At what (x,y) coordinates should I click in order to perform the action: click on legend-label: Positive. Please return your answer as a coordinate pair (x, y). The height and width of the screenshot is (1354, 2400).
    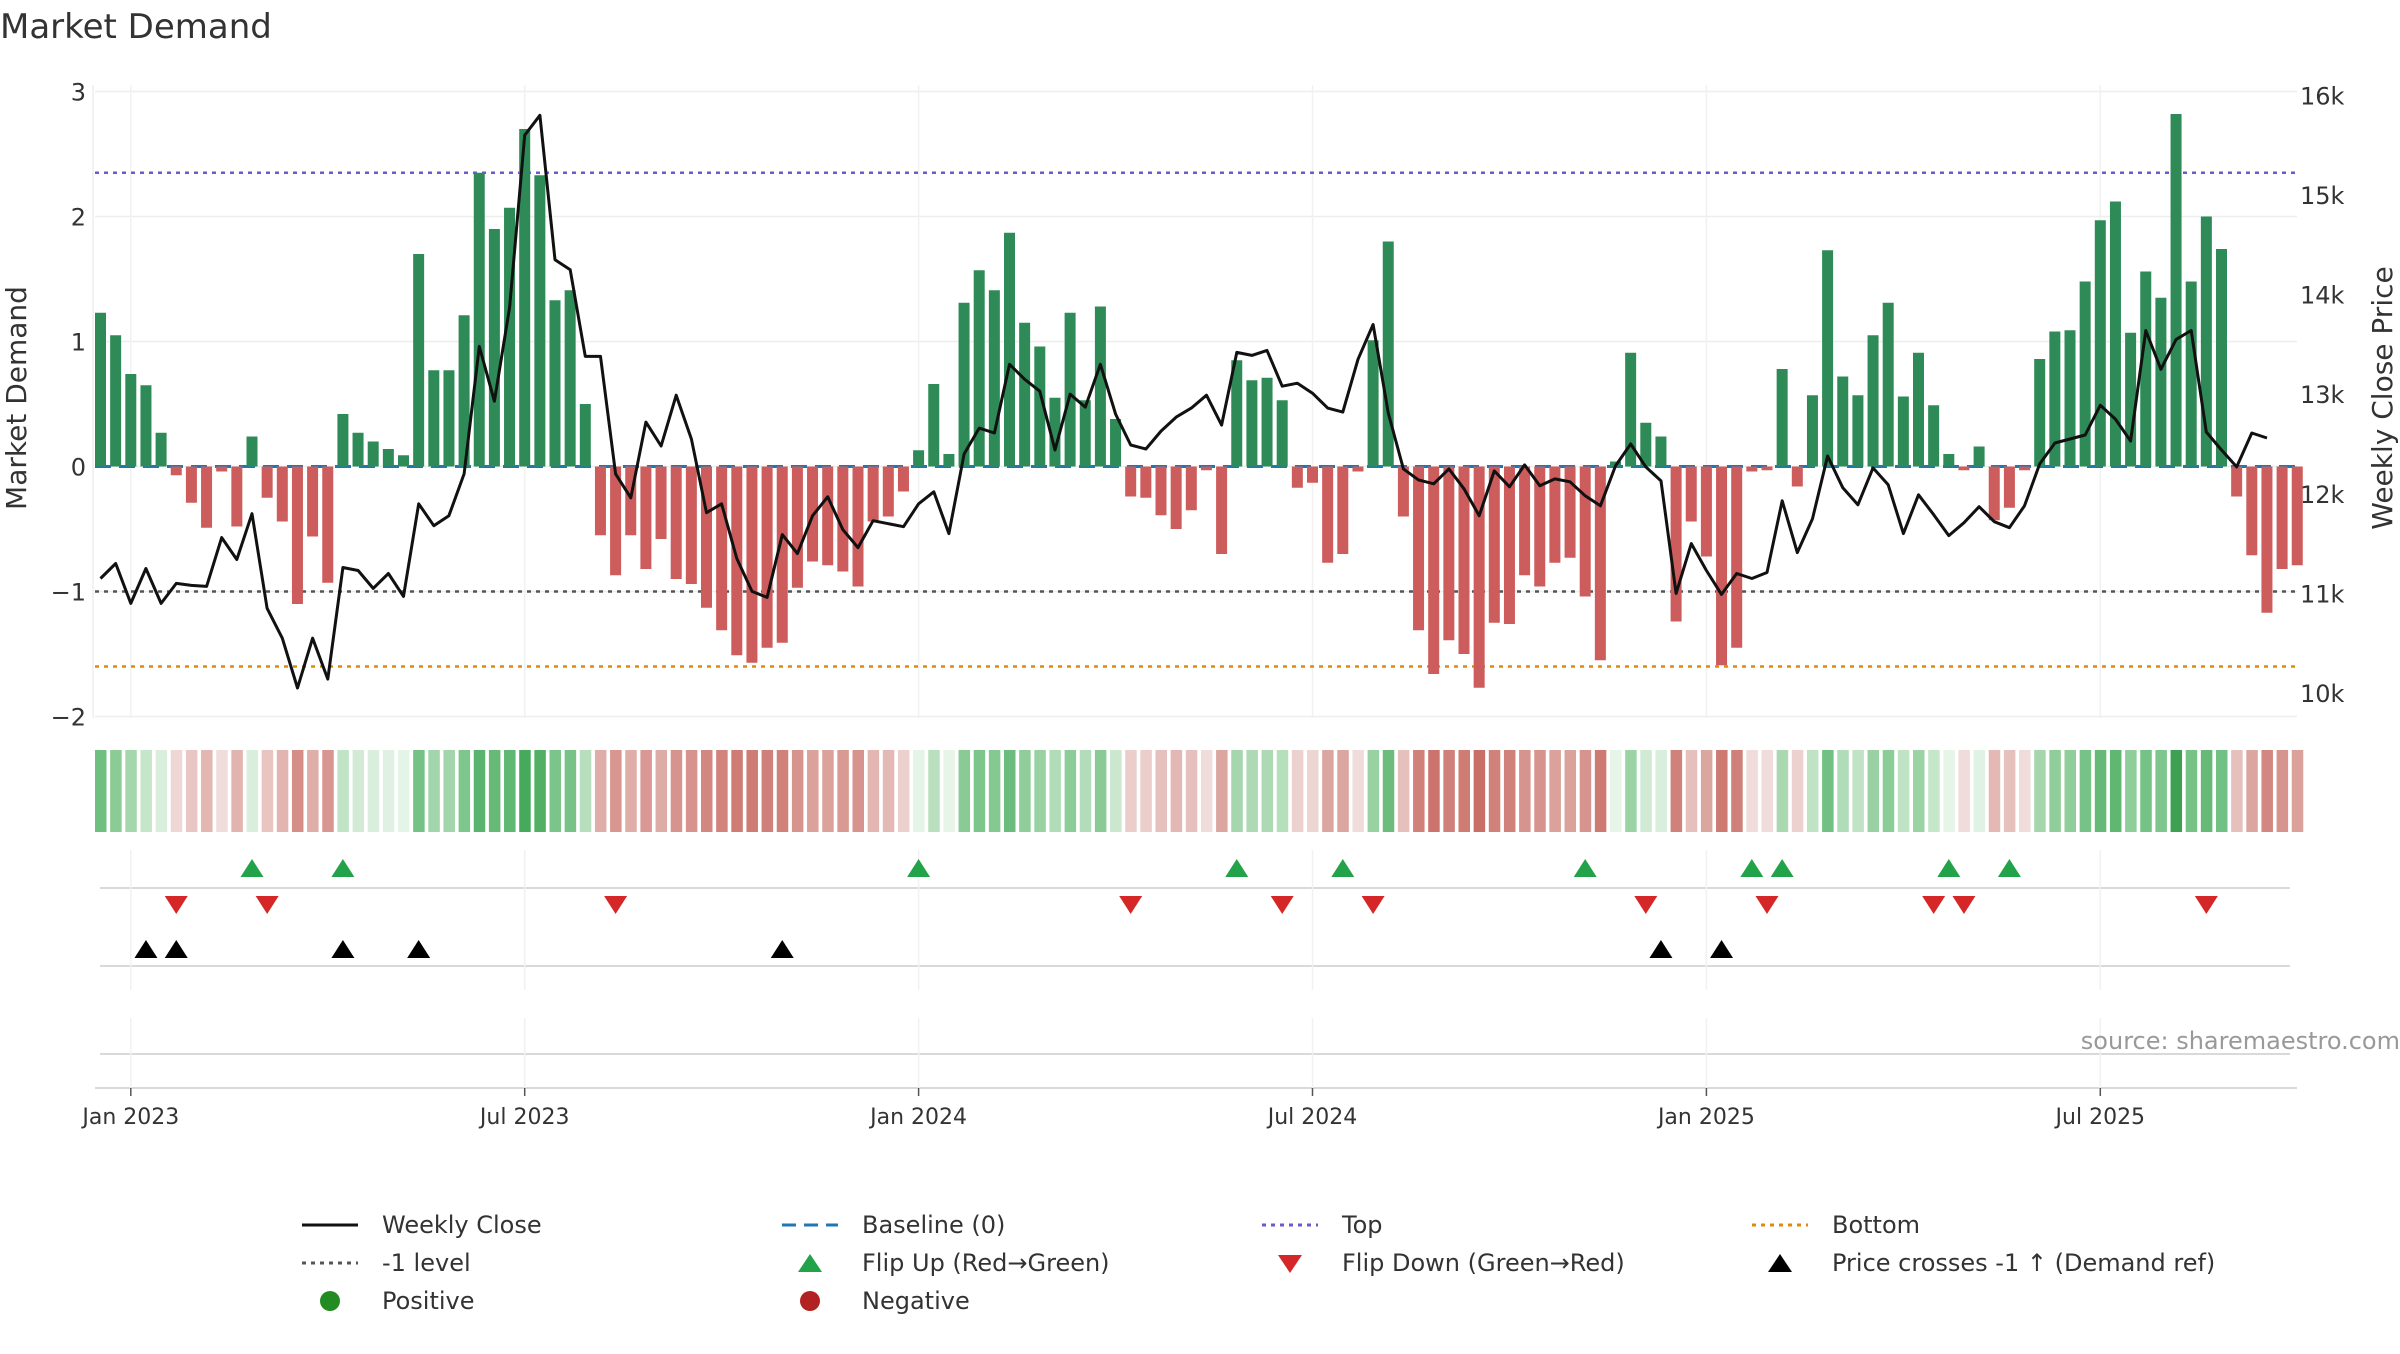
    Looking at the image, I should click on (428, 1301).